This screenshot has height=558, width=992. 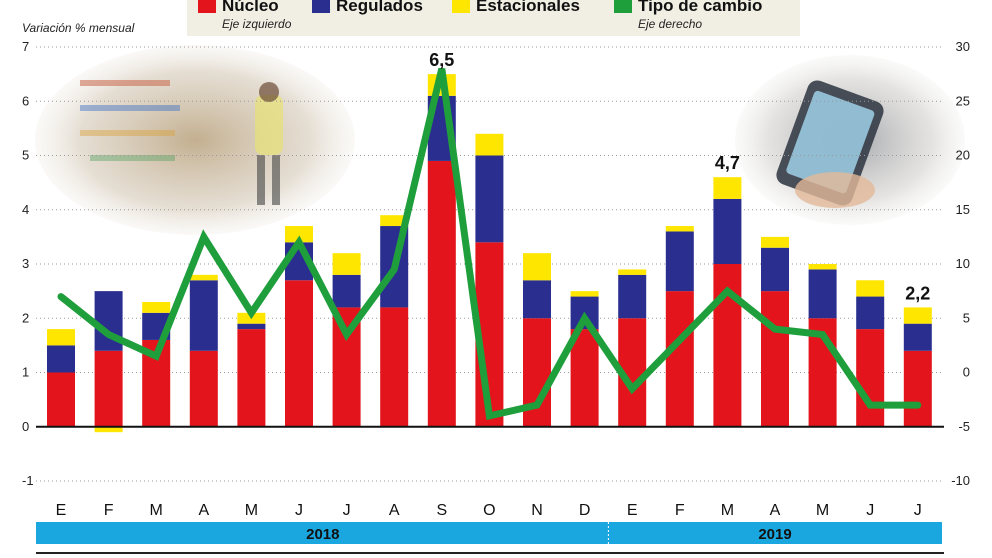 I want to click on legend-label-tipo-de-cambio: Tipo de cambio, so click(x=700, y=7).